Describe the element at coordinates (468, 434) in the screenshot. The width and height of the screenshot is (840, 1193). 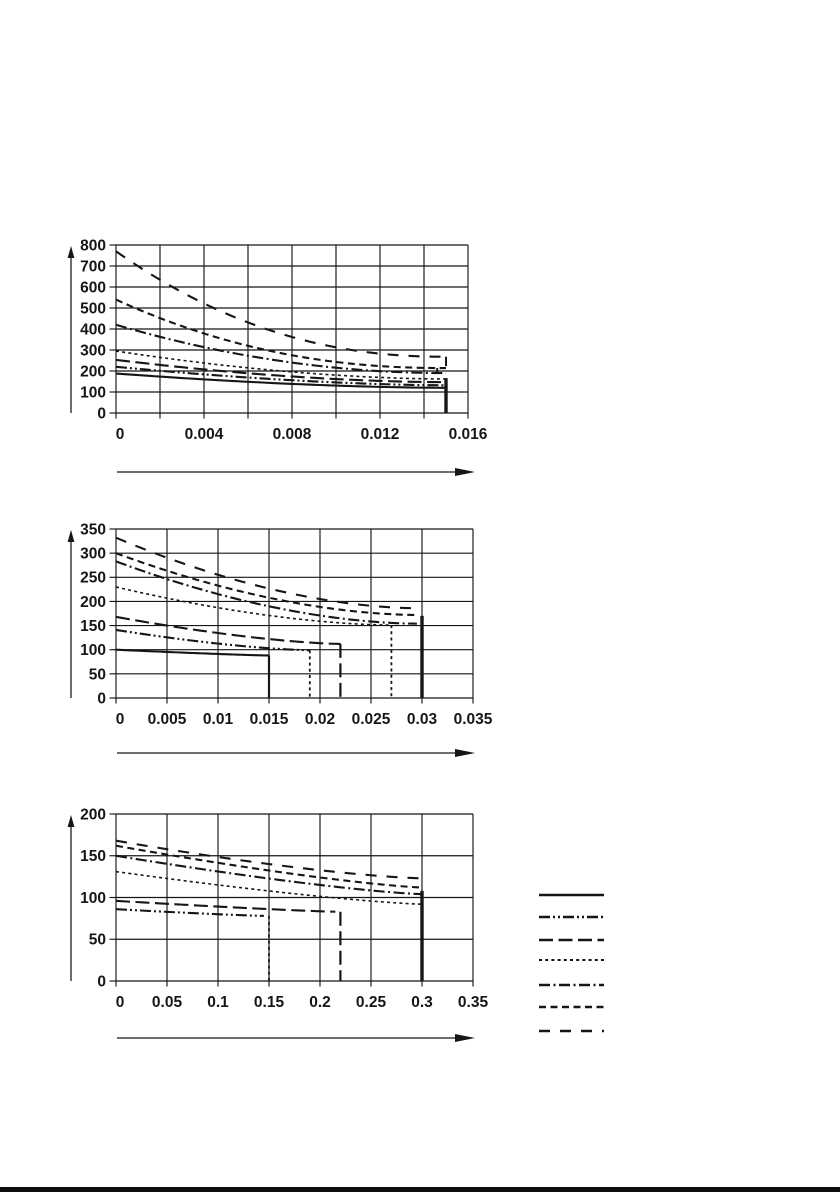
I see `x-tick-label: 0.016` at that location.